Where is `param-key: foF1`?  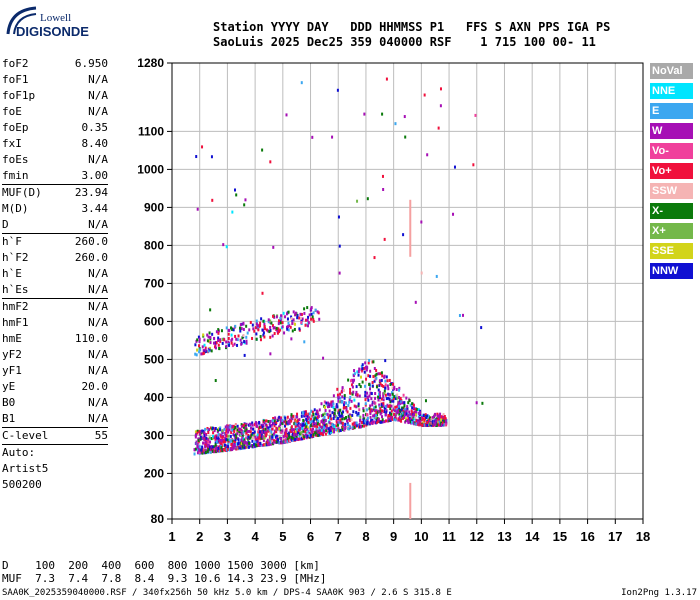 param-key: foF1 is located at coordinates (15, 79).